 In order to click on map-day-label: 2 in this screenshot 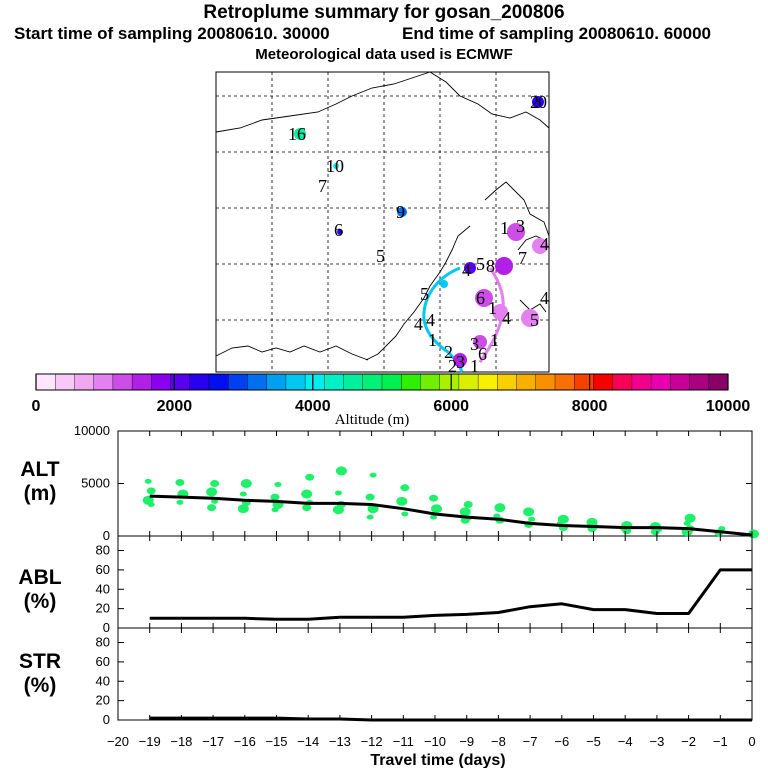, I will do `click(534, 102)`.